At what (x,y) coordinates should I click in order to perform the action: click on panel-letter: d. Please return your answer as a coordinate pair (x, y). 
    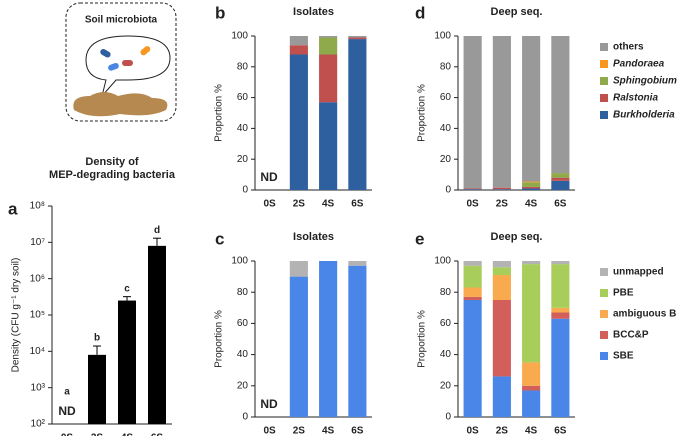
    Looking at the image, I should click on (420, 12).